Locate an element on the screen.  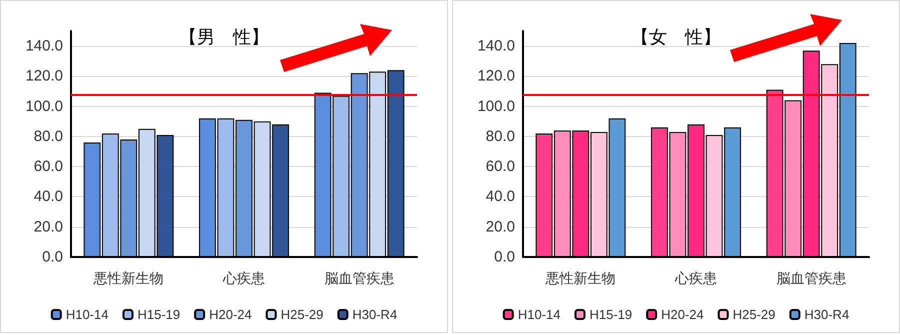
chart-title: 【男 性】 is located at coordinates (224, 37).